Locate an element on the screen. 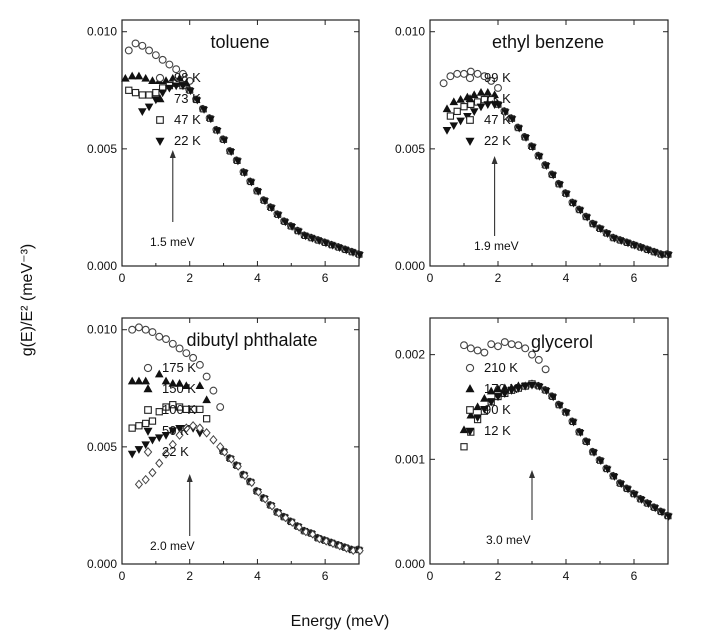 The image size is (708, 642). y-axis-label: g(E)/E² (meV⁻³) is located at coordinates (27, 300).